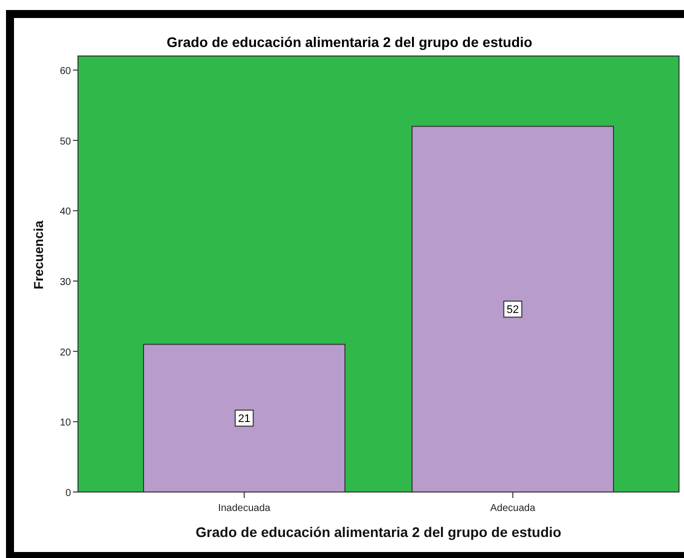 The image size is (684, 558). What do you see at coordinates (379, 532) in the screenshot?
I see `x-axis-title: Grado de educación alimentaria 2 del grupo de estudio` at bounding box center [379, 532].